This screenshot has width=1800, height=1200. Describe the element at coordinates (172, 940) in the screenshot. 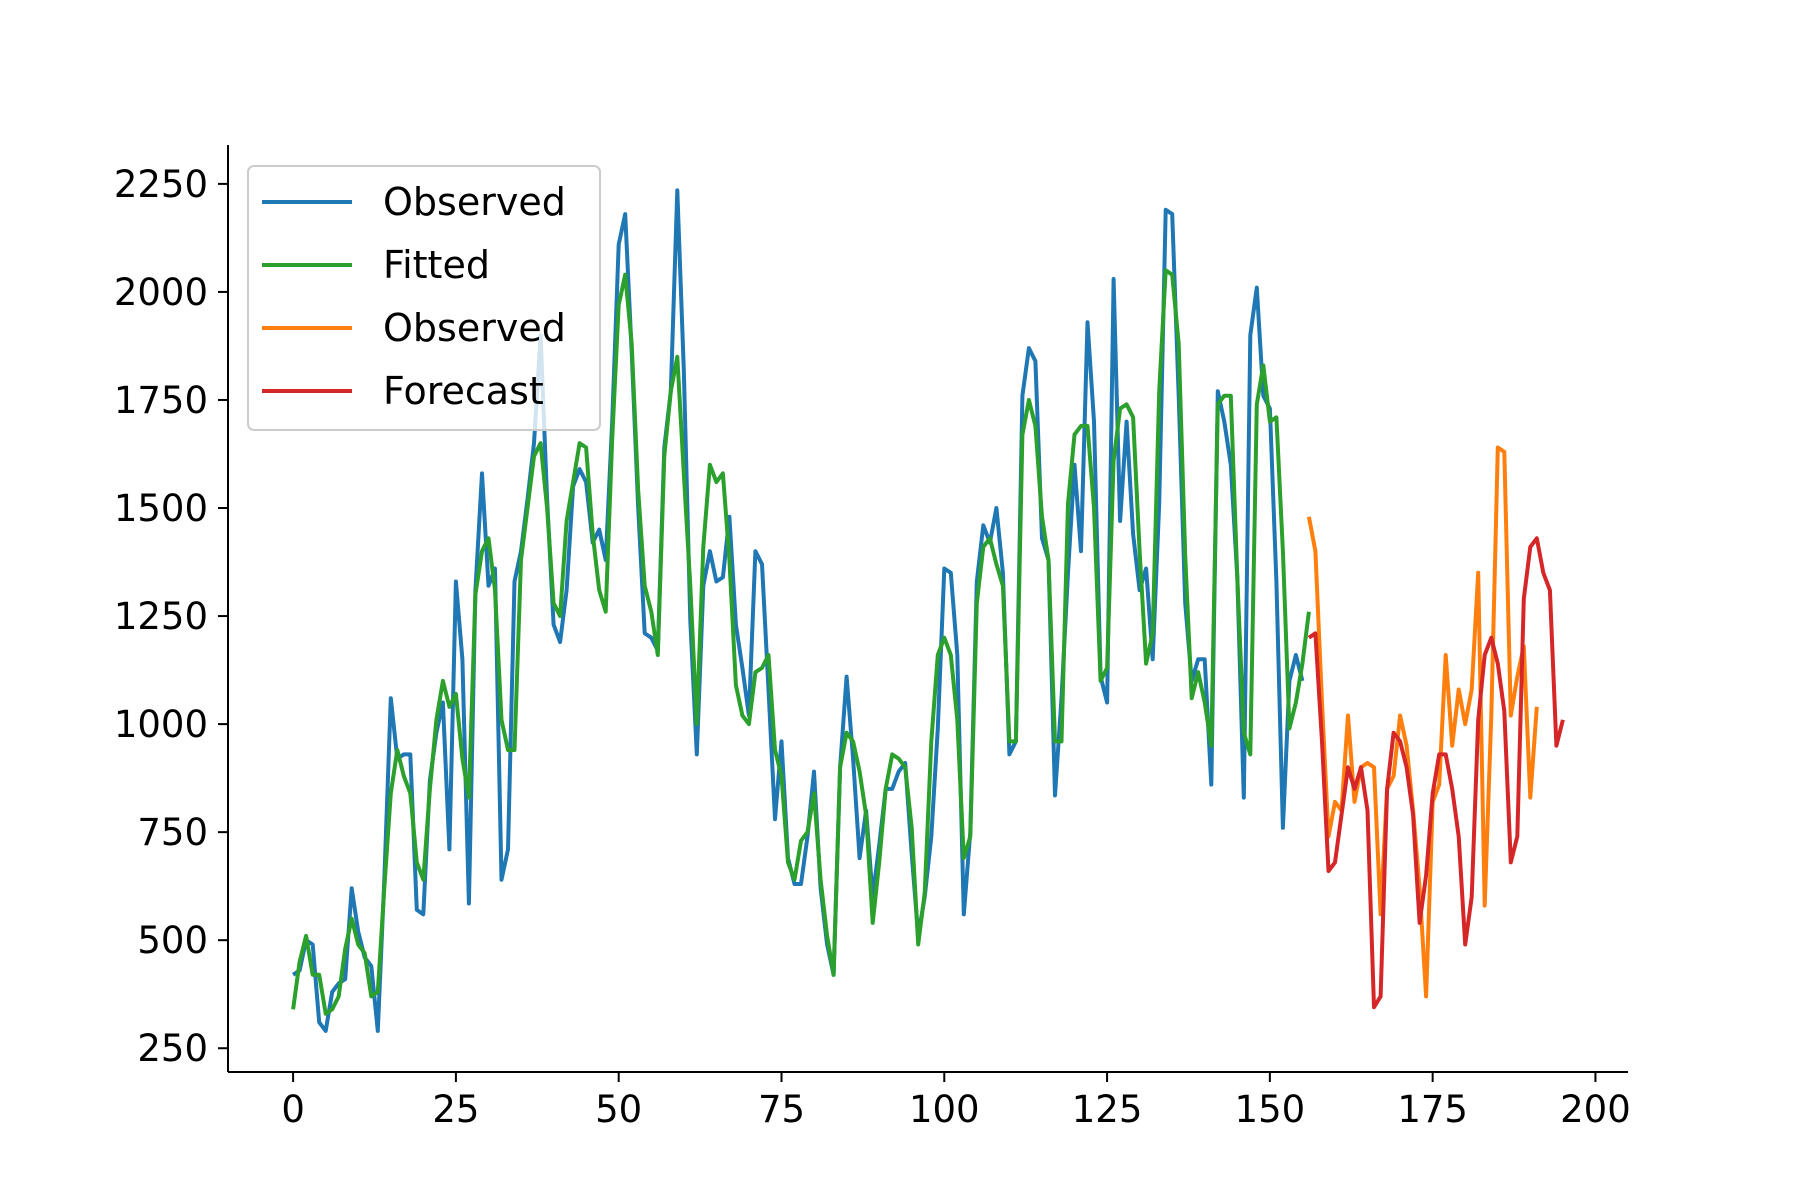

I see `y-tick-label: 500` at that location.